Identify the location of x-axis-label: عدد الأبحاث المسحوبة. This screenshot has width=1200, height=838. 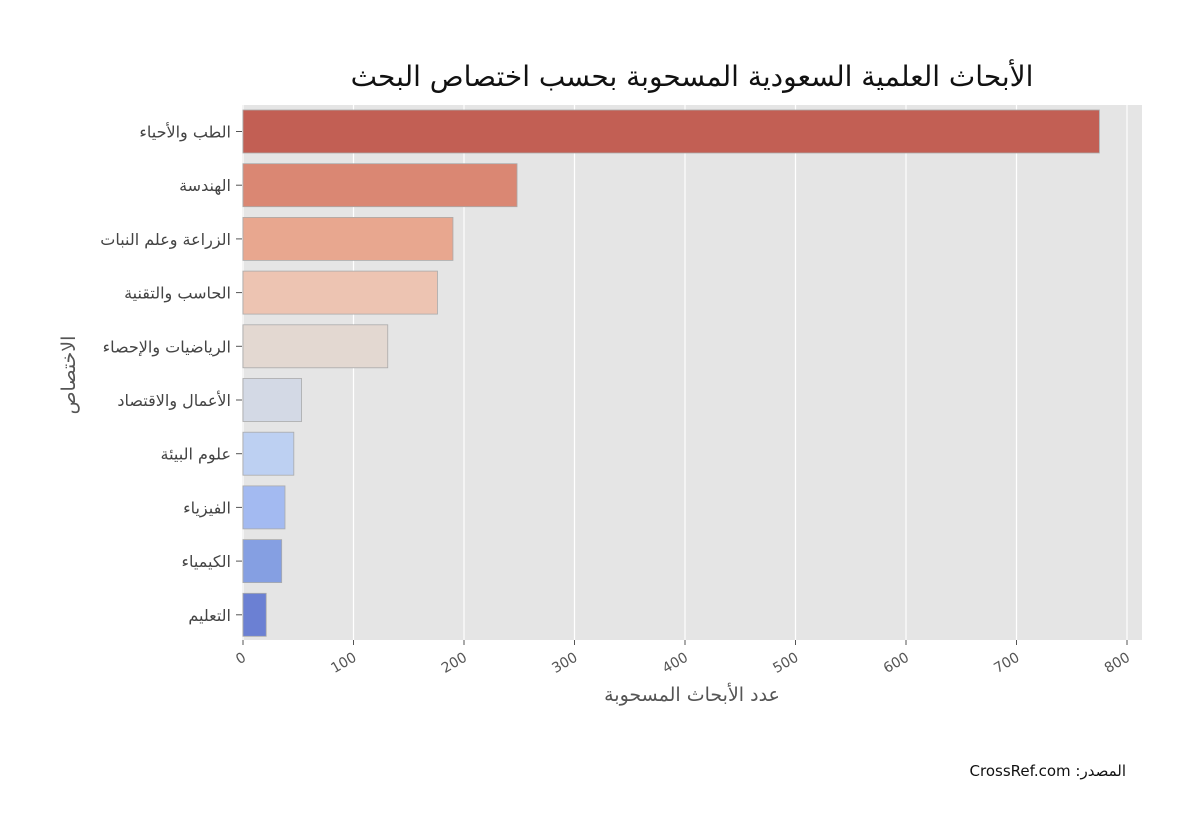
(692, 694).